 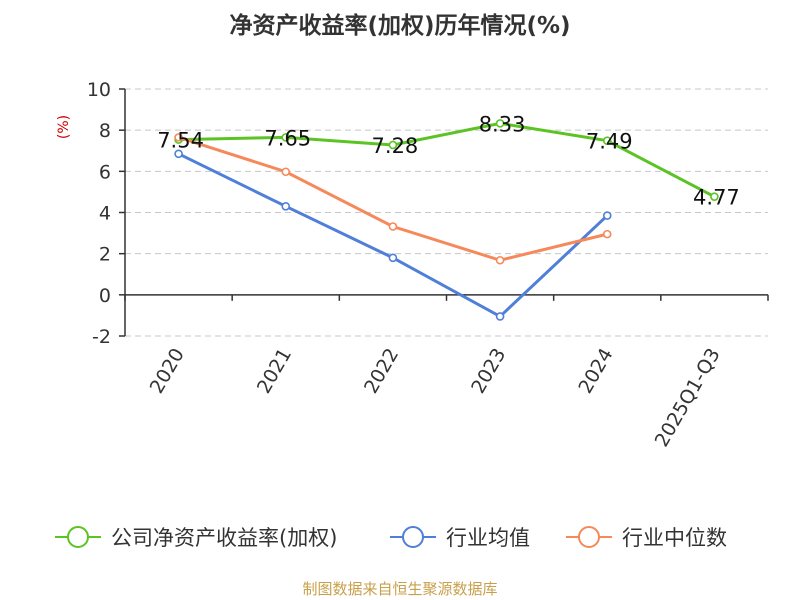 What do you see at coordinates (400, 589) in the screenshot?
I see `source-note: 制图数据来自恒生聚源数据库` at bounding box center [400, 589].